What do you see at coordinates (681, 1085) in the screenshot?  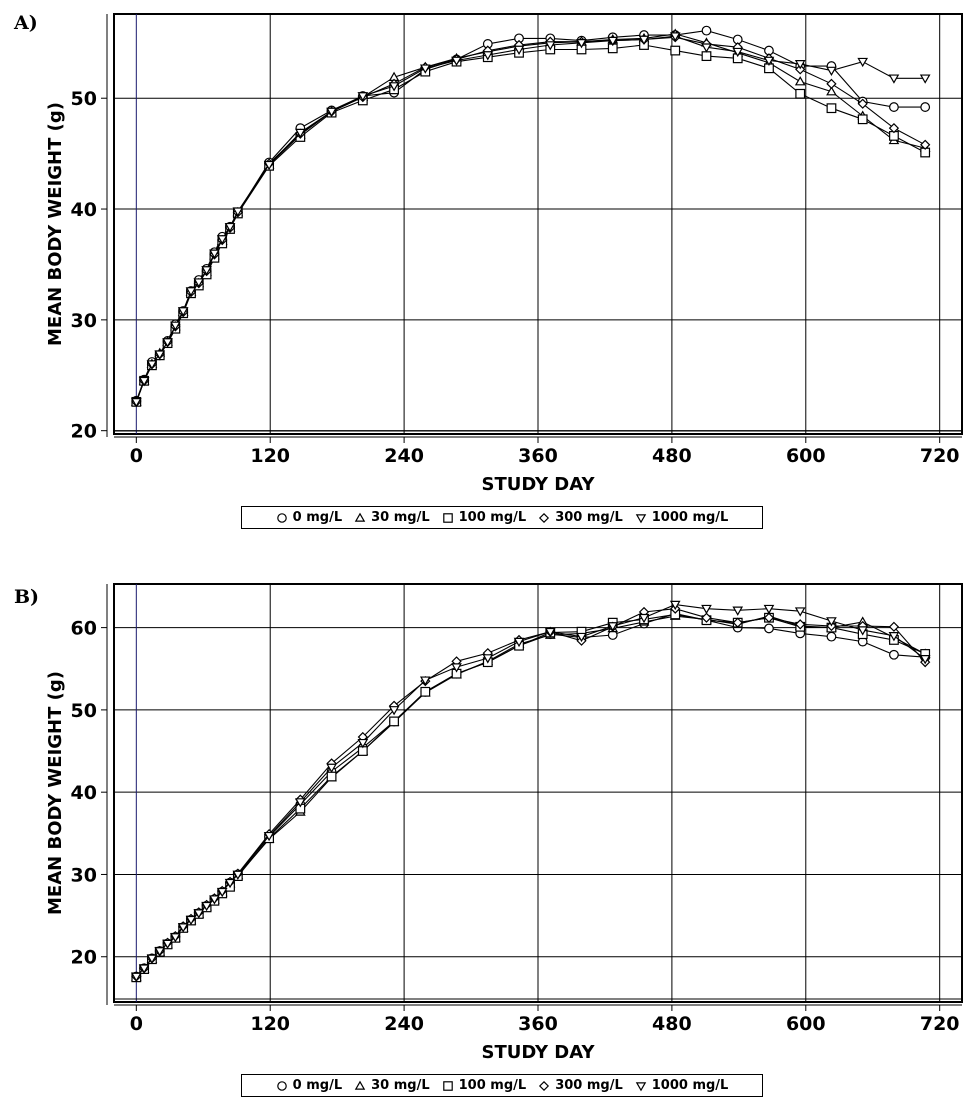 I see `legend-item-4: 1000 mg/L` at bounding box center [681, 1085].